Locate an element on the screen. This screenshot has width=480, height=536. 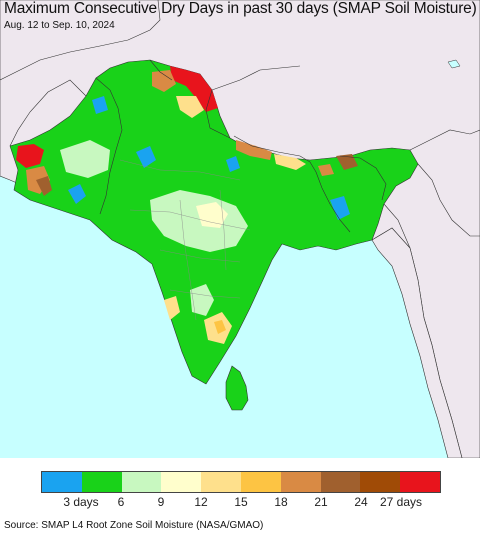
legend-label: 18 is located at coordinates (281, 502).